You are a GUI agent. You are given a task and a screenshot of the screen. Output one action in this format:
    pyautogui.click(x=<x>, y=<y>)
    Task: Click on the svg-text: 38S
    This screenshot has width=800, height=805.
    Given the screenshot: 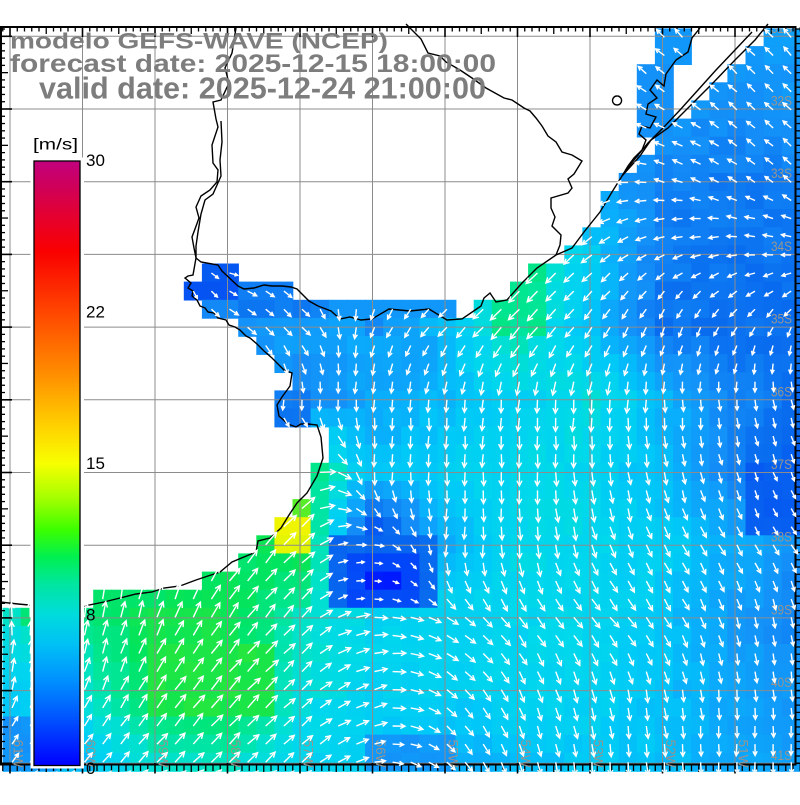 What is the action you would take?
    pyautogui.click(x=781, y=537)
    